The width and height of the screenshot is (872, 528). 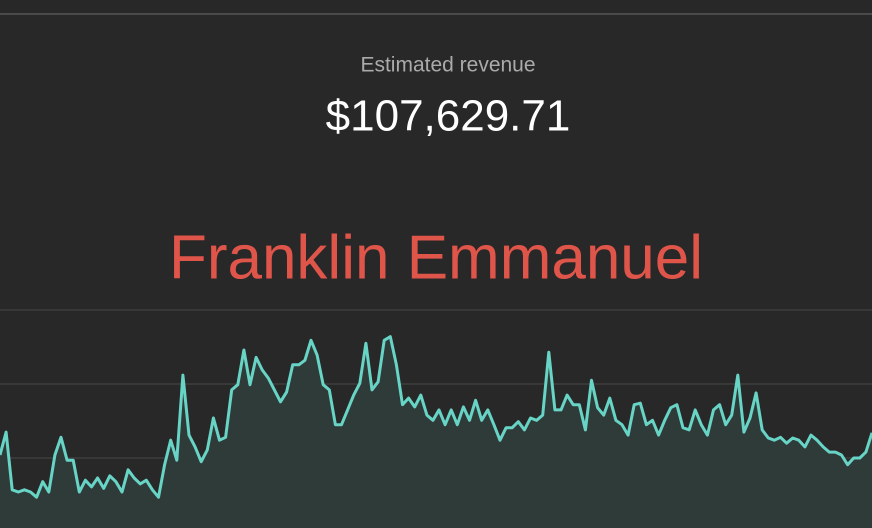 What do you see at coordinates (436, 257) in the screenshot?
I see `creator-name: Franklin Emmanuel` at bounding box center [436, 257].